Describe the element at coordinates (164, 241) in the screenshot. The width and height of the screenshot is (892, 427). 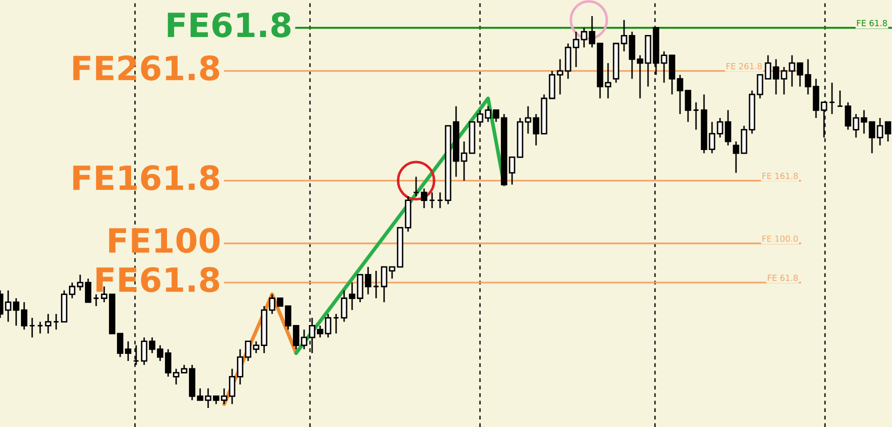
I see `ref-line-label: FE100` at that location.